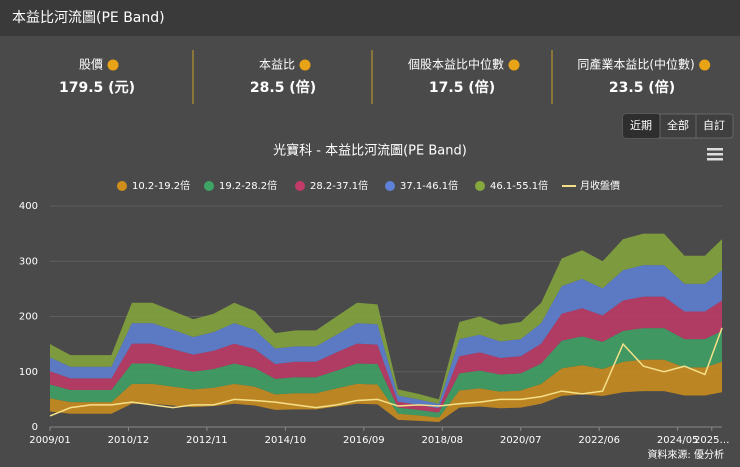  Describe the element at coordinates (28, 206) in the screenshot. I see `y-tick-label: 400` at that location.